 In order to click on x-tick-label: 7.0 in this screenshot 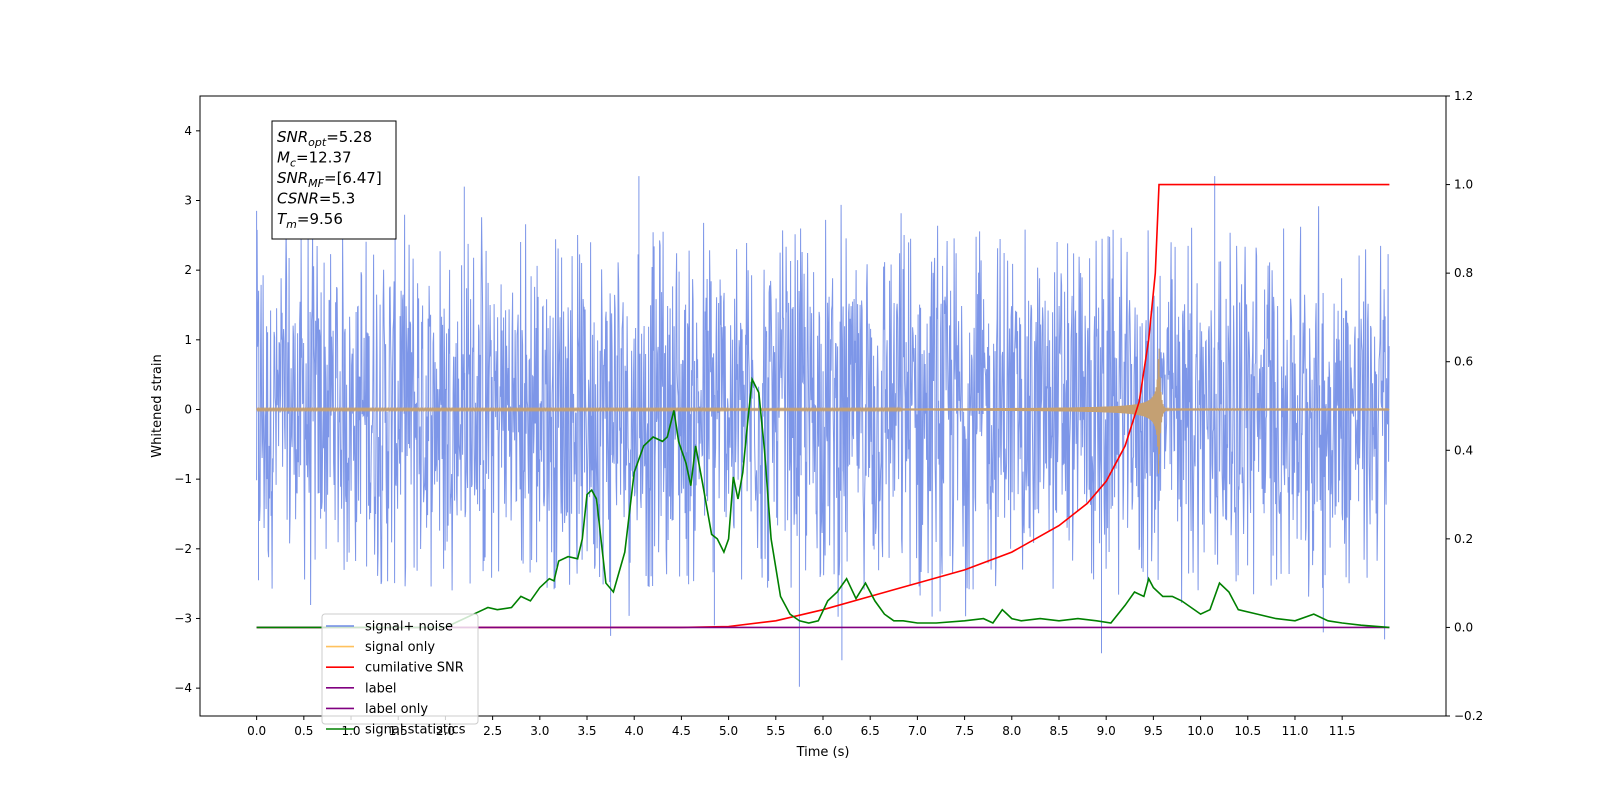, I will do `click(917, 731)`.